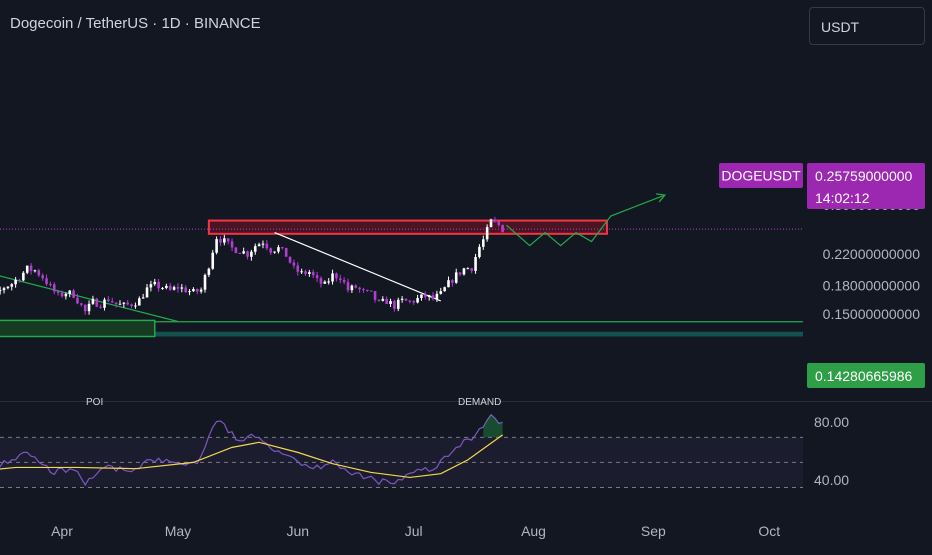  Describe the element at coordinates (653, 531) in the screenshot. I see `time-axis-label: Sep` at that location.